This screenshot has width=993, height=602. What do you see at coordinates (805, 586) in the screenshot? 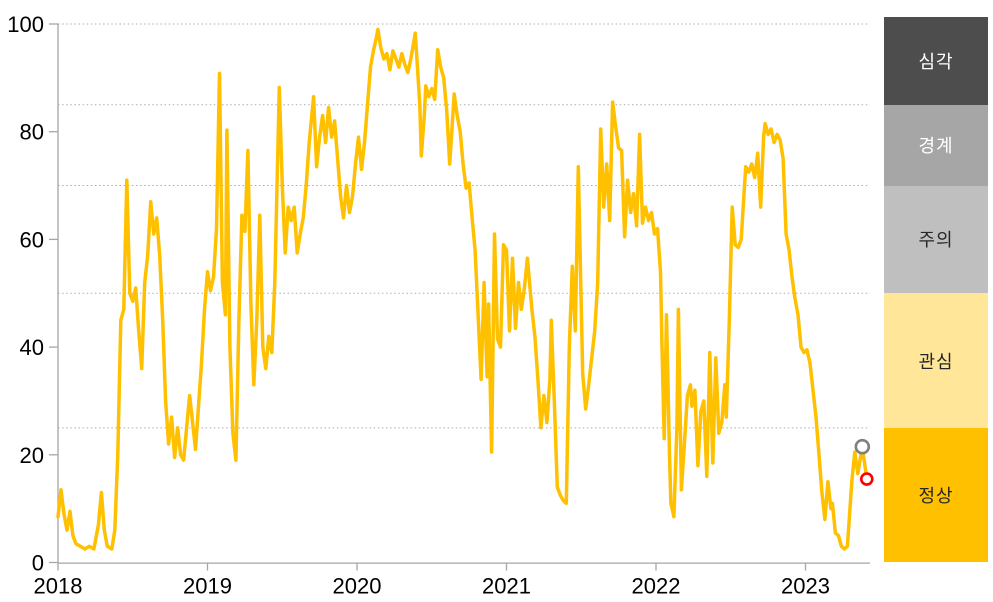
I see `x-tick-label: 2023` at bounding box center [805, 586].